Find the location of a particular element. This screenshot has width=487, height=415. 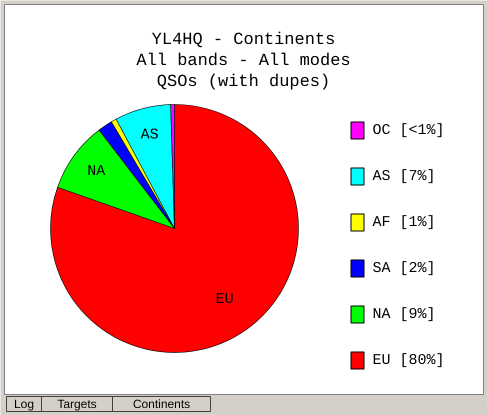

legend-label: AF [1%] is located at coordinates (404, 222).